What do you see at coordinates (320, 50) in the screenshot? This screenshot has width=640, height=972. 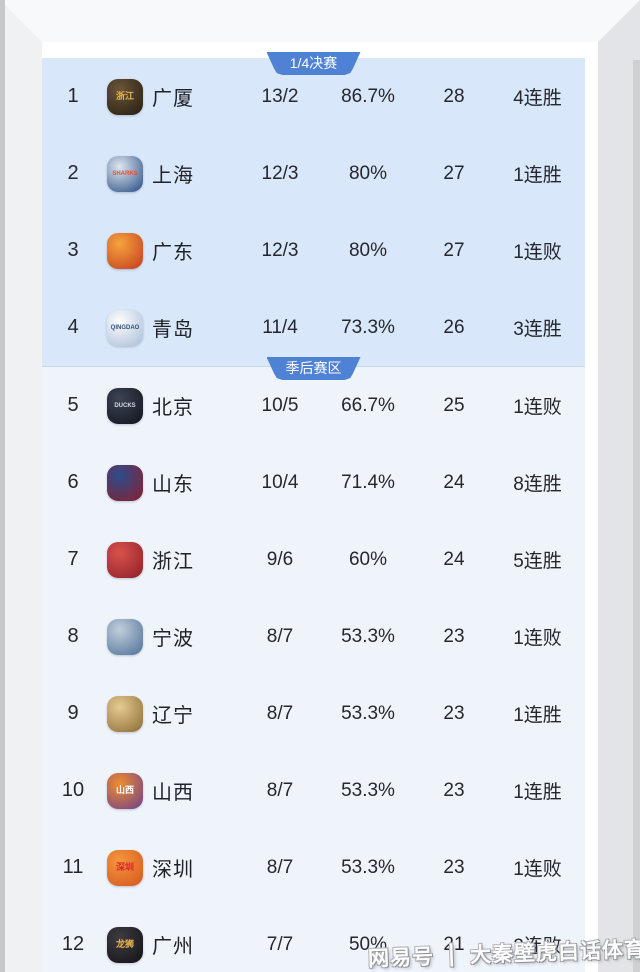 I see `top-white-strip` at bounding box center [320, 50].